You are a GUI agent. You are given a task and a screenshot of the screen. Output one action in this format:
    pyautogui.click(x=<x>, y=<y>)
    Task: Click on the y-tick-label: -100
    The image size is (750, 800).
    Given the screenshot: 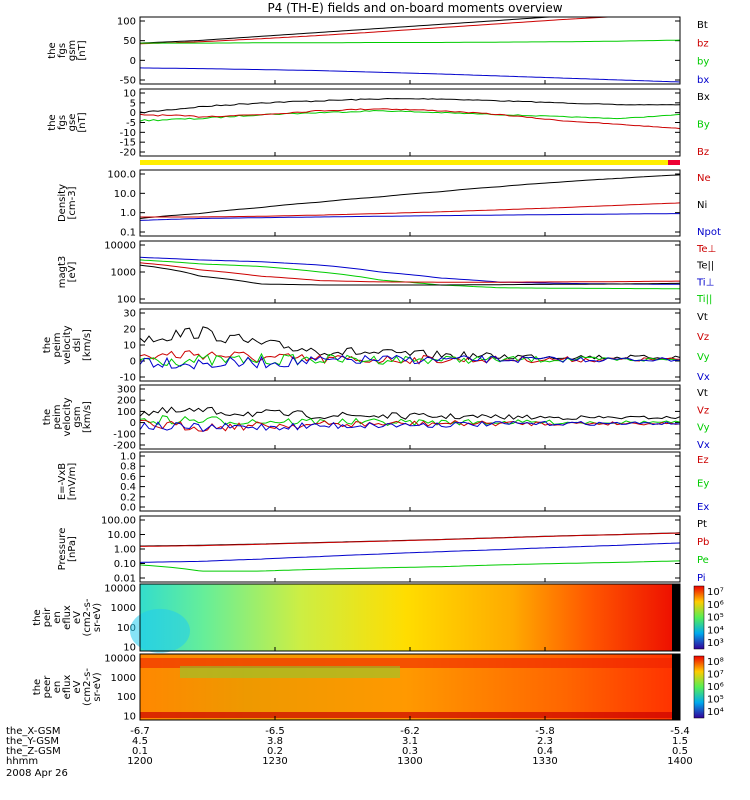 What is the action you would take?
    pyautogui.click(x=124, y=434)
    